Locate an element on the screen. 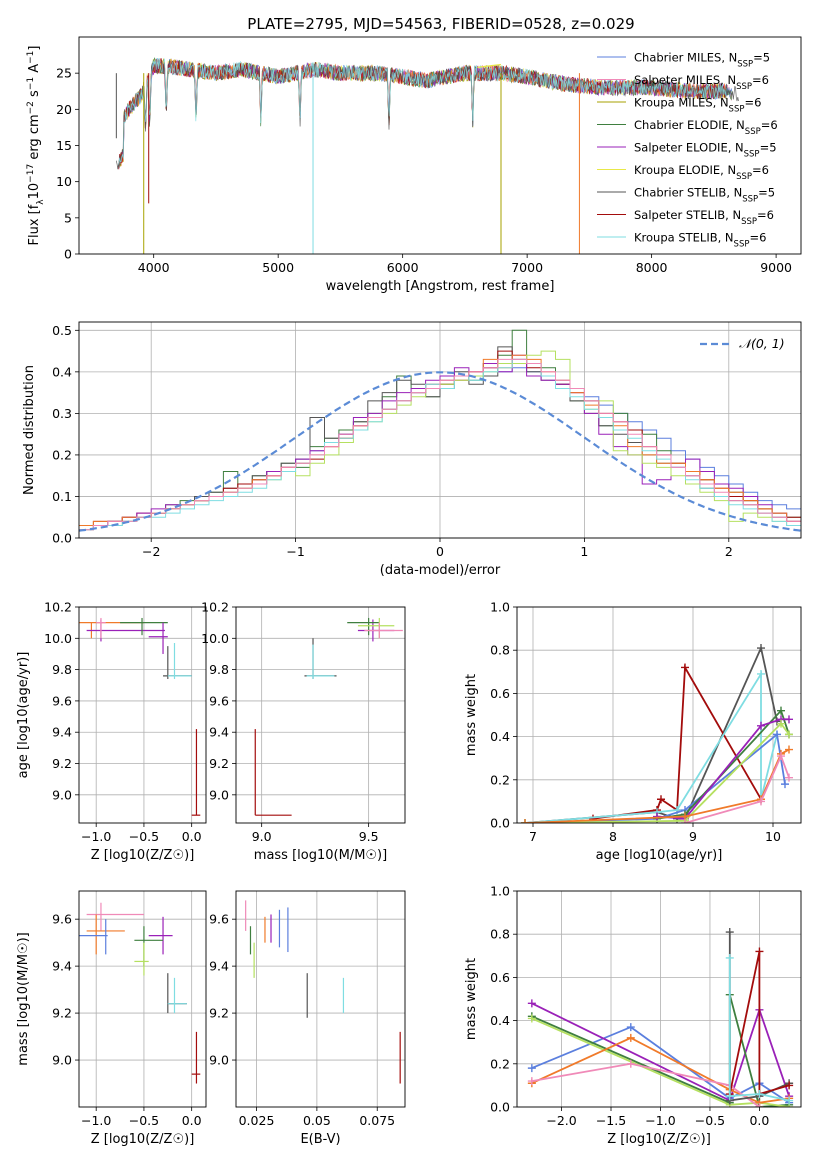 The image size is (819, 1170). legend-text: Salpeter MILES, N is located at coordinates (685, 80).